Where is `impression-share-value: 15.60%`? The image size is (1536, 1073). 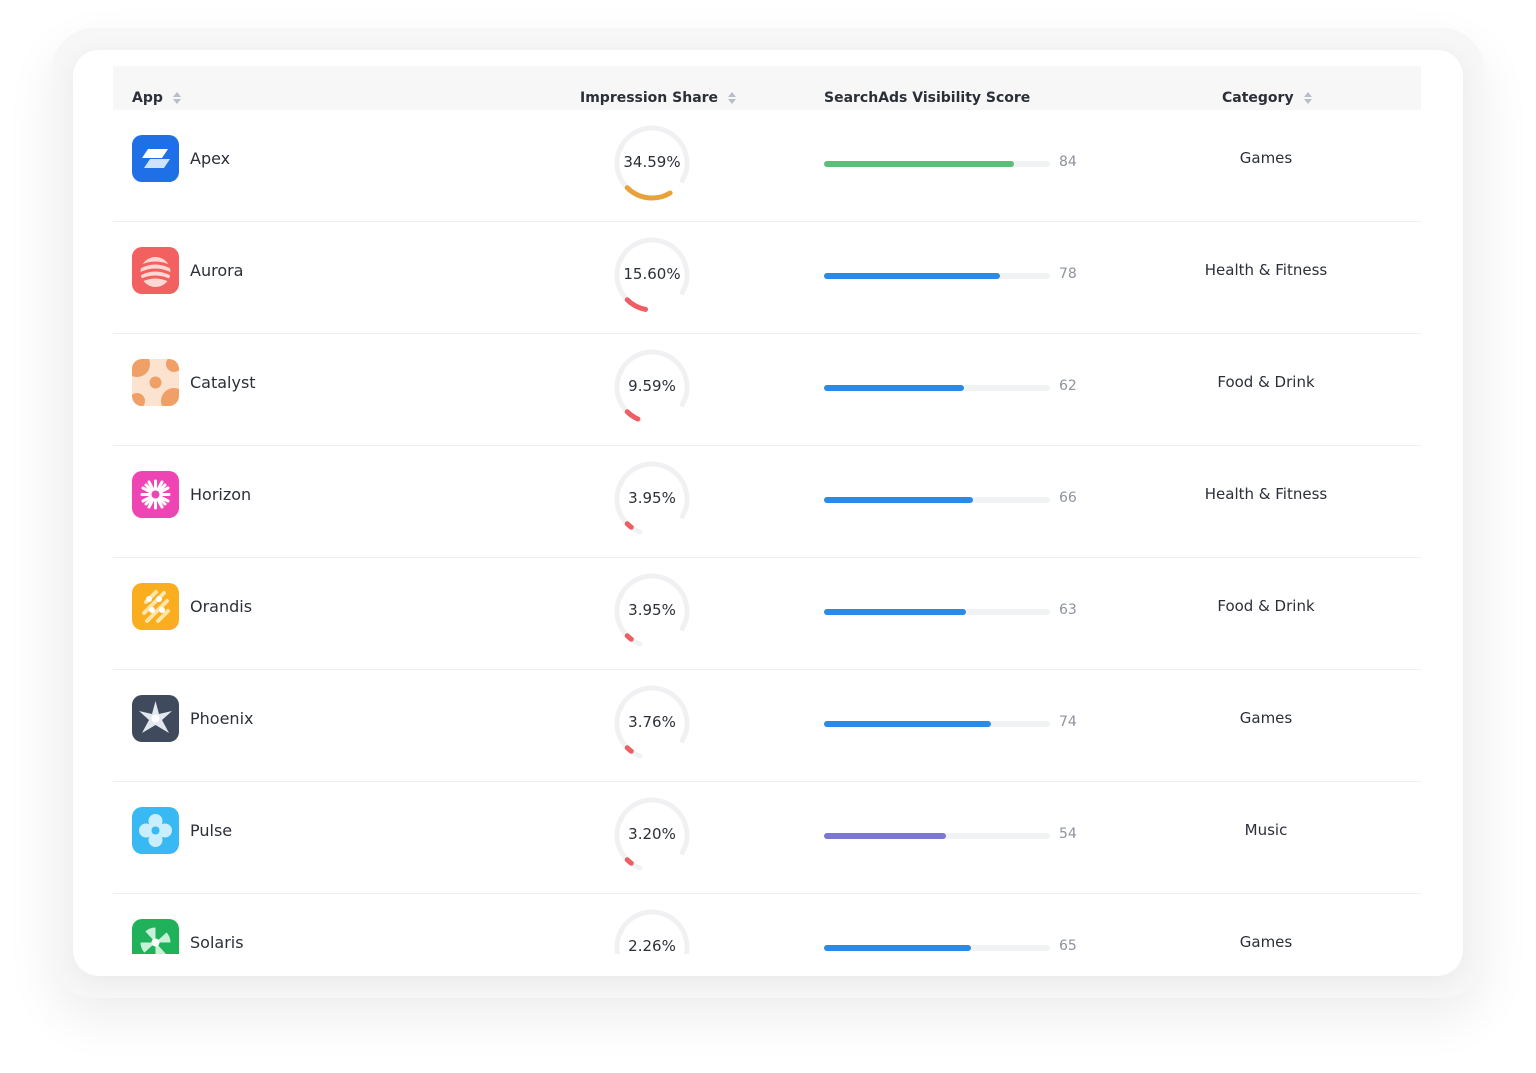
impression-share-value: 15.60% is located at coordinates (652, 274).